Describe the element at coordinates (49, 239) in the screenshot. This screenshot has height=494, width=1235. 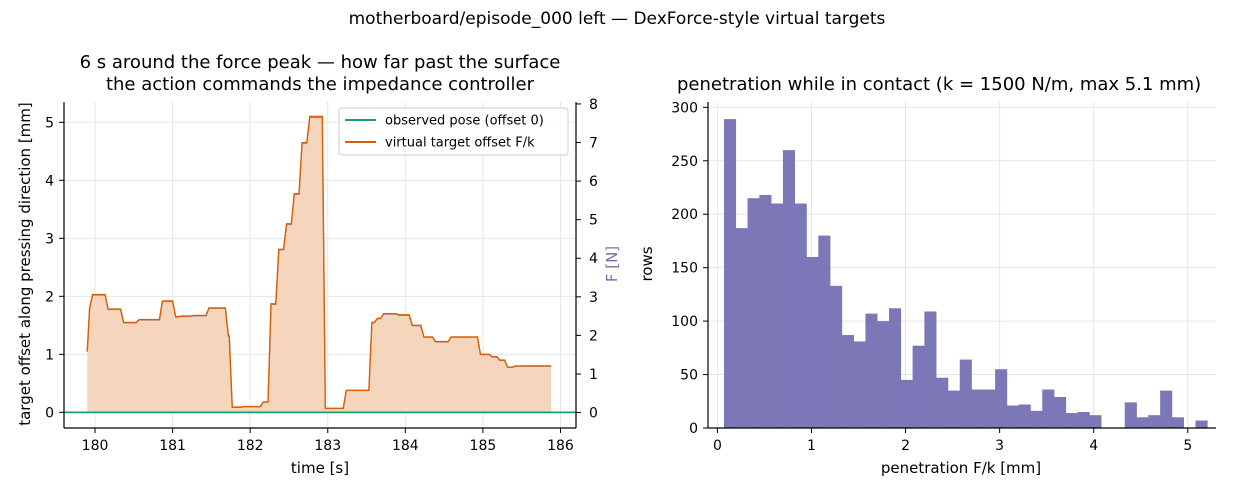
I see `left-y-tick-label: 3` at that location.